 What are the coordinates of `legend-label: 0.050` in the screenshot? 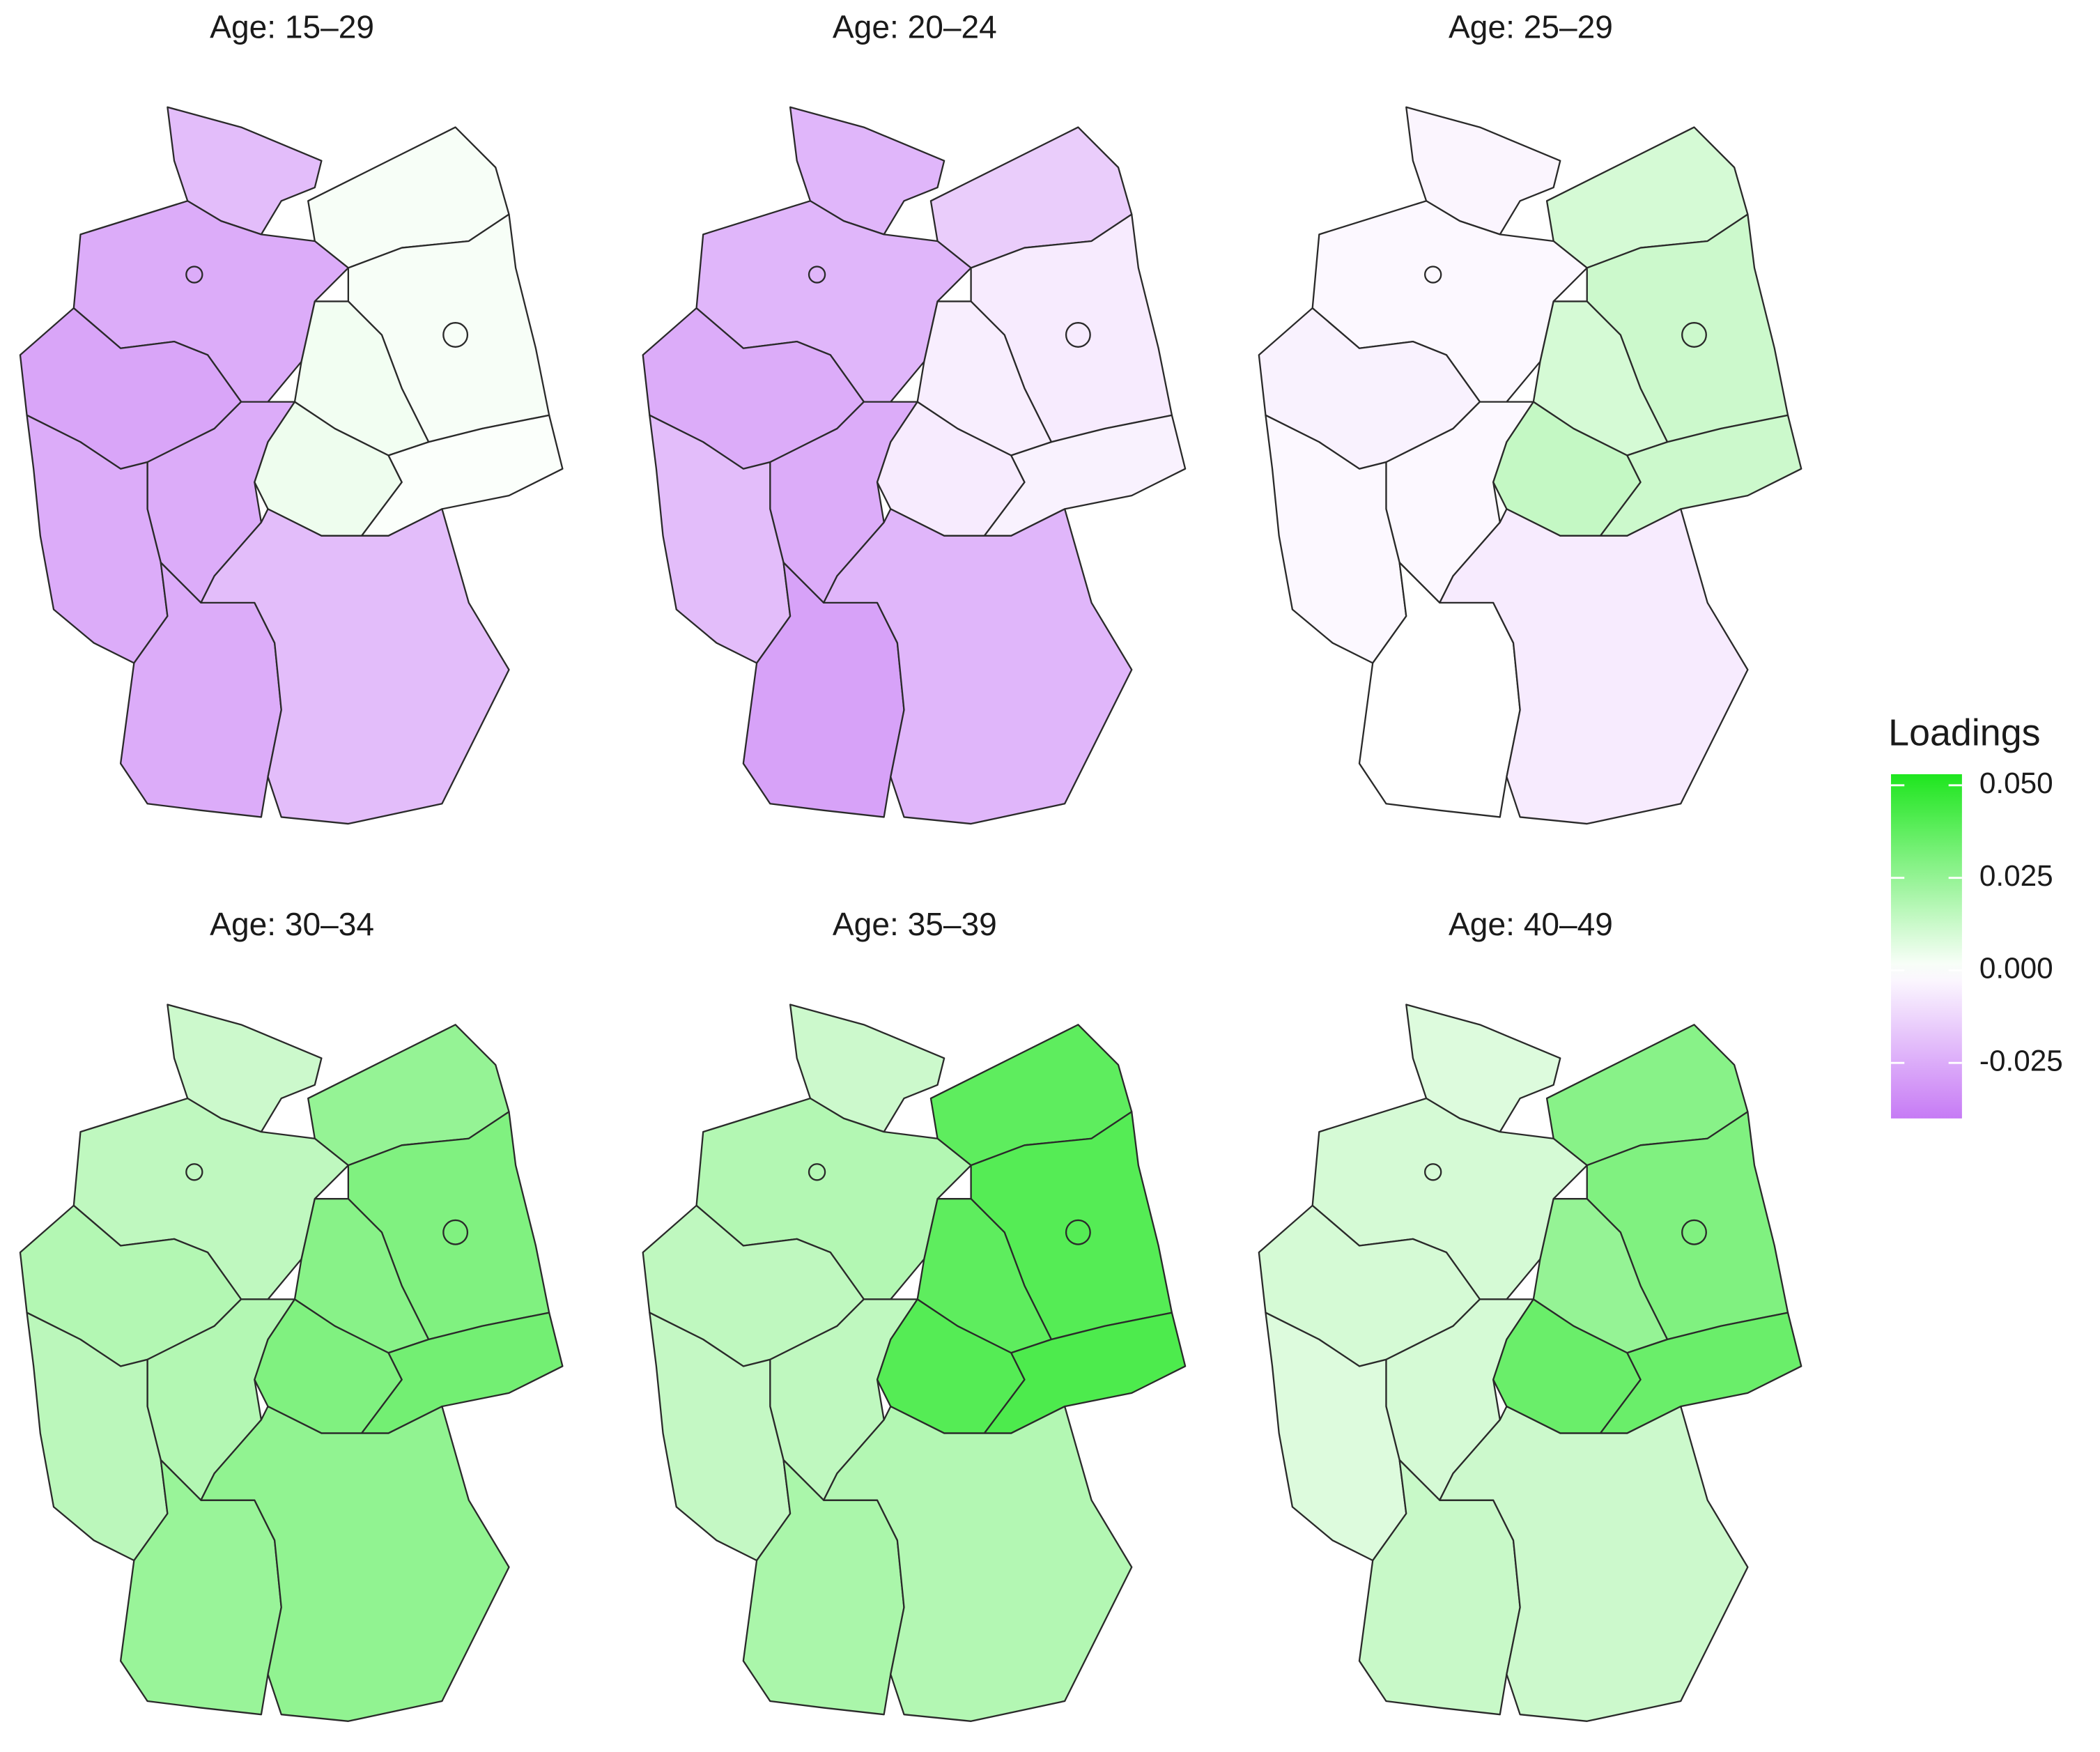 It's located at (2016, 783).